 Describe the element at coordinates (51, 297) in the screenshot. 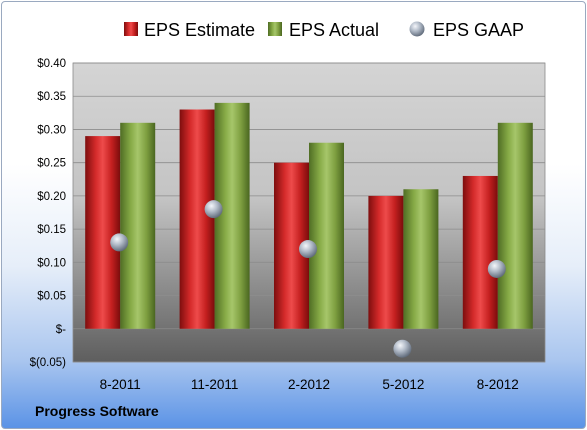

I see `y-tick-label: $0.05` at that location.